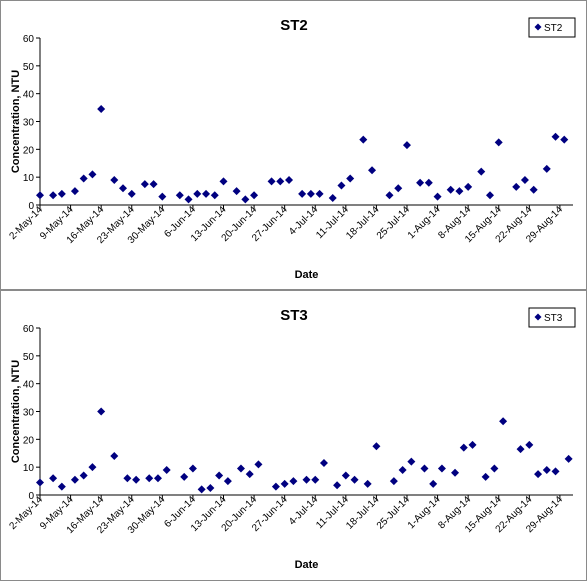 The image size is (587, 582). What do you see at coordinates (29, 67) in the screenshot?
I see `y-tick-label: 50` at bounding box center [29, 67].